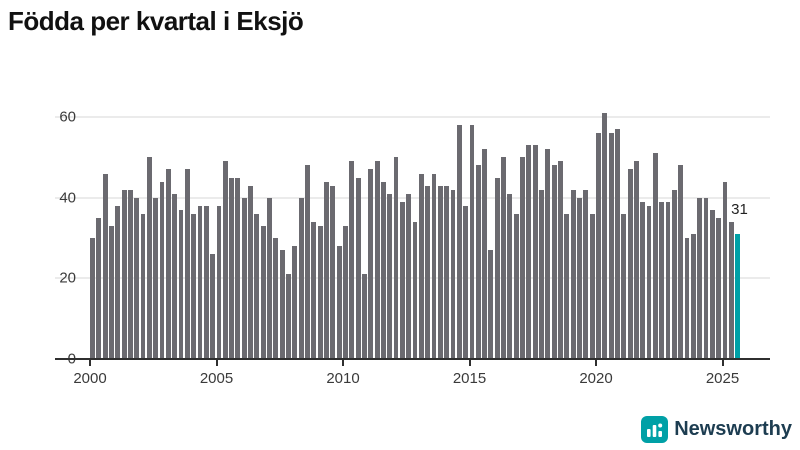  I want to click on x-axis-tick-label: 2000, so click(90, 378).